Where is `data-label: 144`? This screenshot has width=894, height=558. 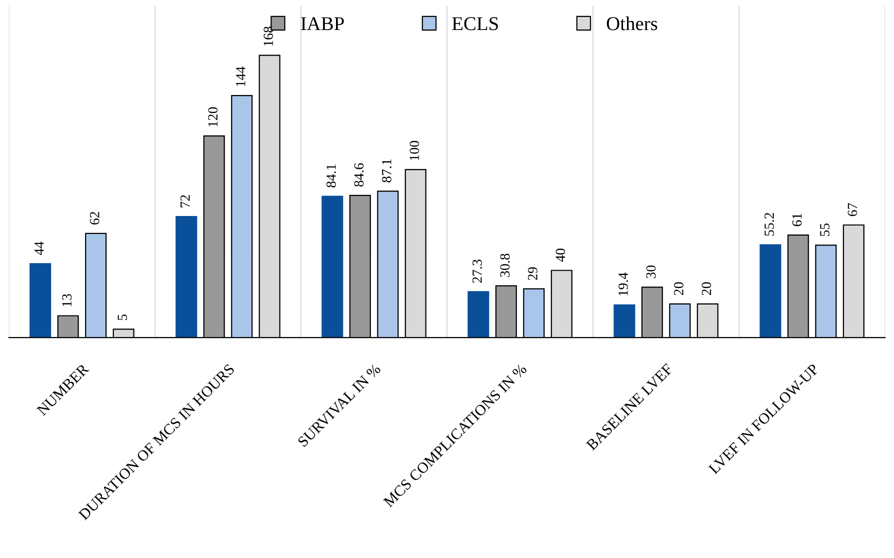 data-label: 144 is located at coordinates (241, 76).